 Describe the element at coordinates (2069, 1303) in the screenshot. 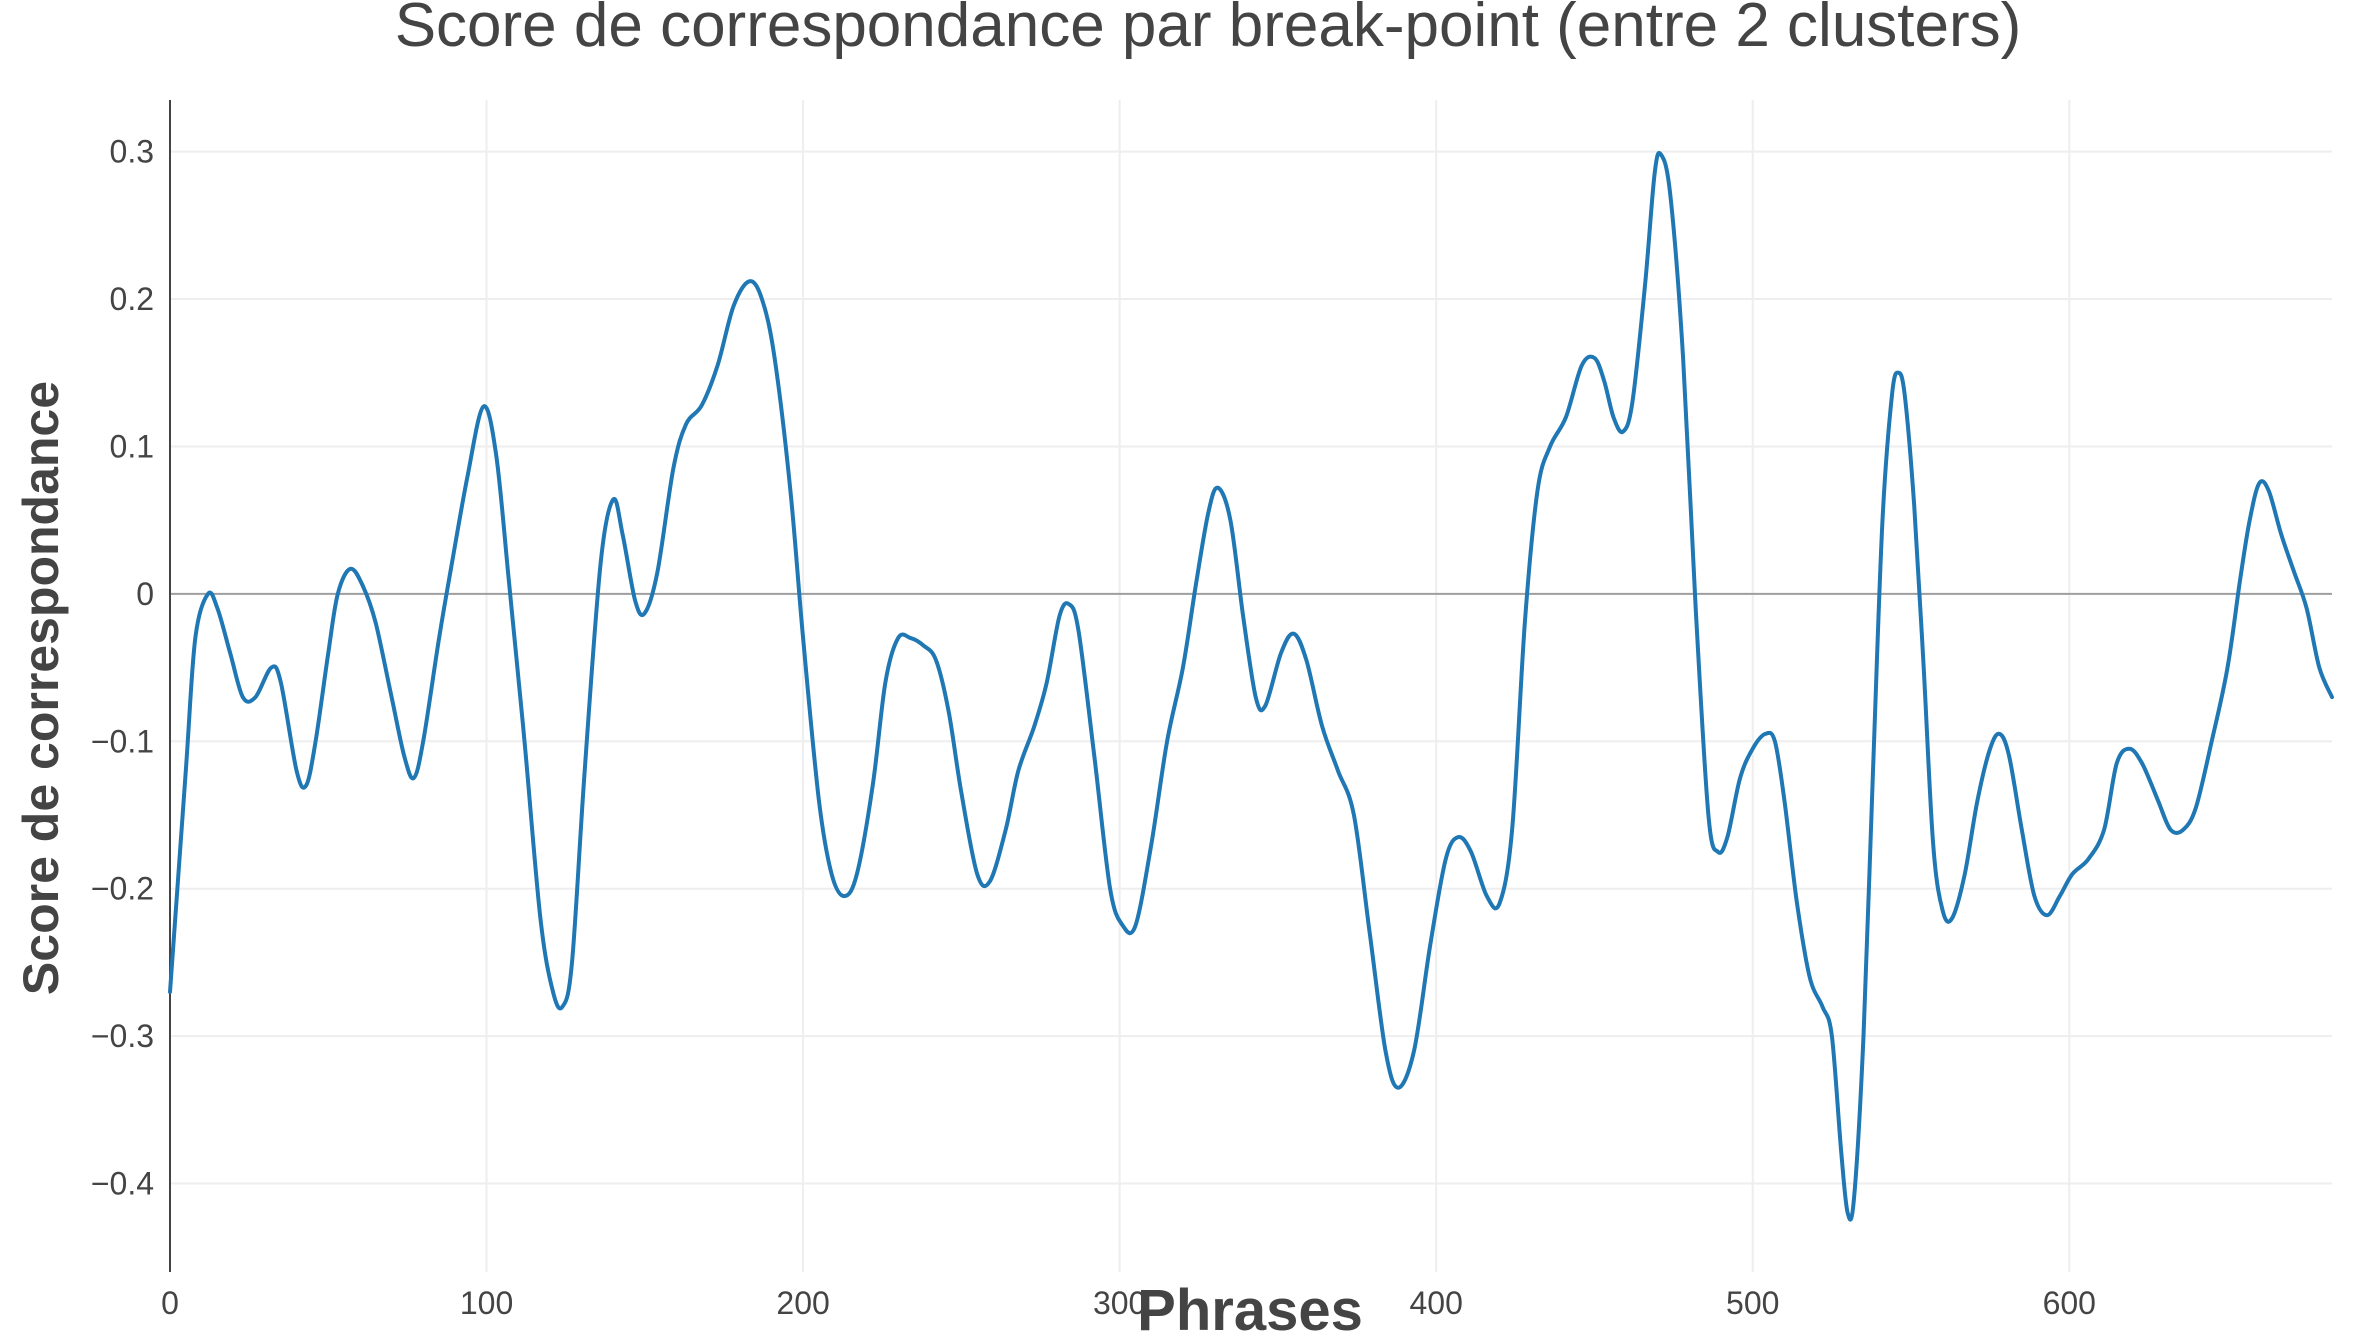

I see `x-tick-label: 600` at that location.